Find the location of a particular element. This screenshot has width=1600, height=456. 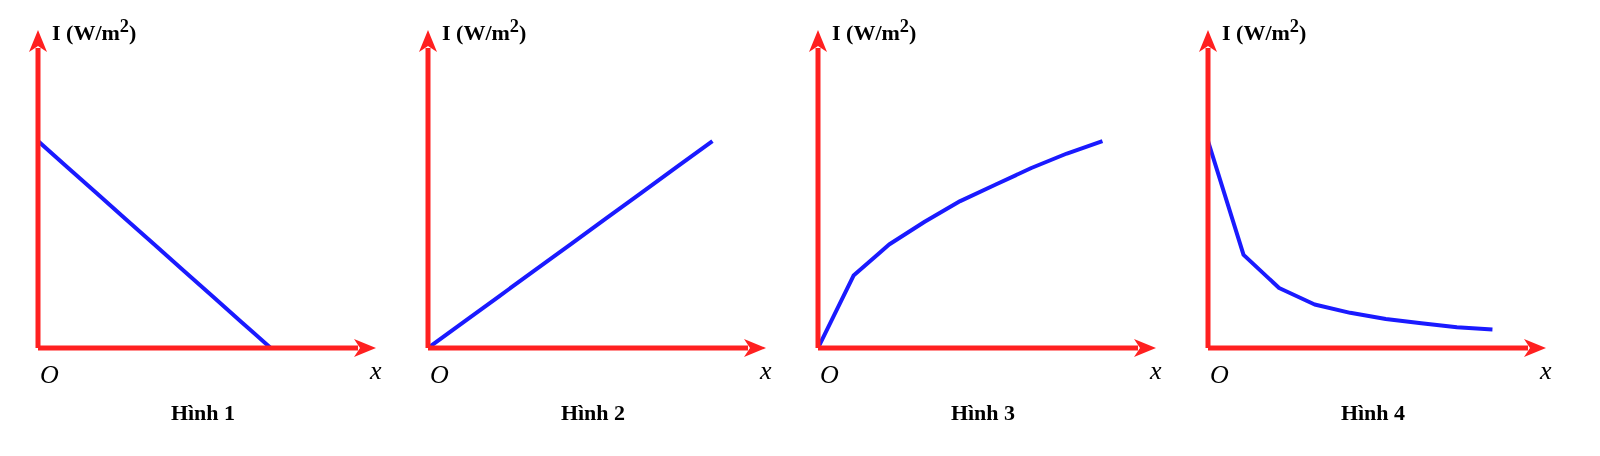

text: Hình 4 is located at coordinates (1373, 413).